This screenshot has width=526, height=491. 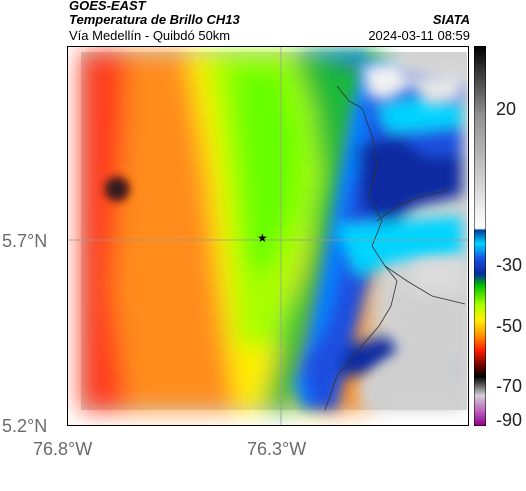 What do you see at coordinates (277, 449) in the screenshot?
I see `lon-label-76-3: 76.3°W` at bounding box center [277, 449].